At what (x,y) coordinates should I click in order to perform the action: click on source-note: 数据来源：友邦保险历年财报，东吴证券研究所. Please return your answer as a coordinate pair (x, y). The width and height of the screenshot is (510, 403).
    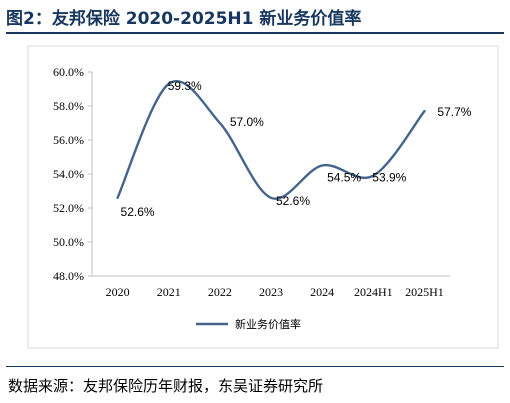
    Looking at the image, I should click on (166, 386).